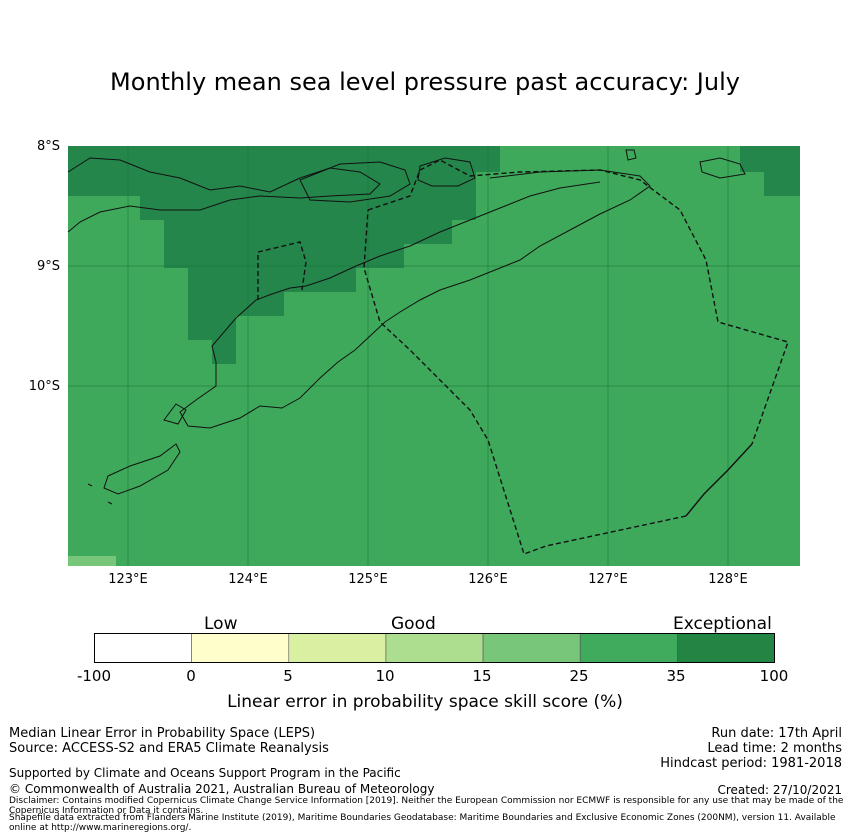 This screenshot has width=850, height=839. Describe the element at coordinates (248, 579) in the screenshot. I see `lon-label-124e: 124°E` at that location.